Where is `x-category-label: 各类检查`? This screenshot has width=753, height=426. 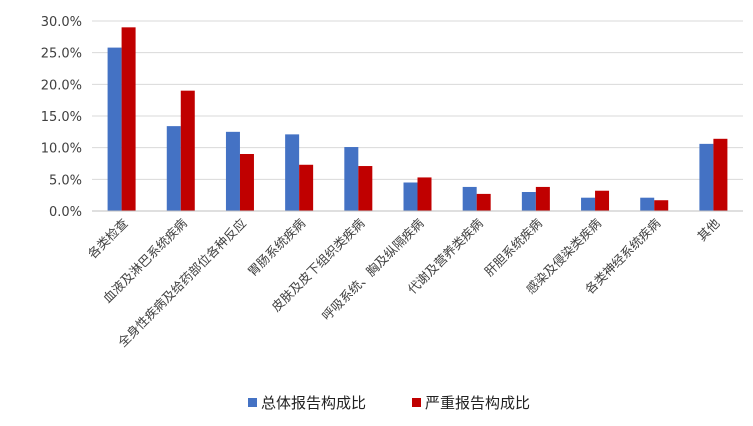 x-category-label: 各类检查 is located at coordinates (108, 238).